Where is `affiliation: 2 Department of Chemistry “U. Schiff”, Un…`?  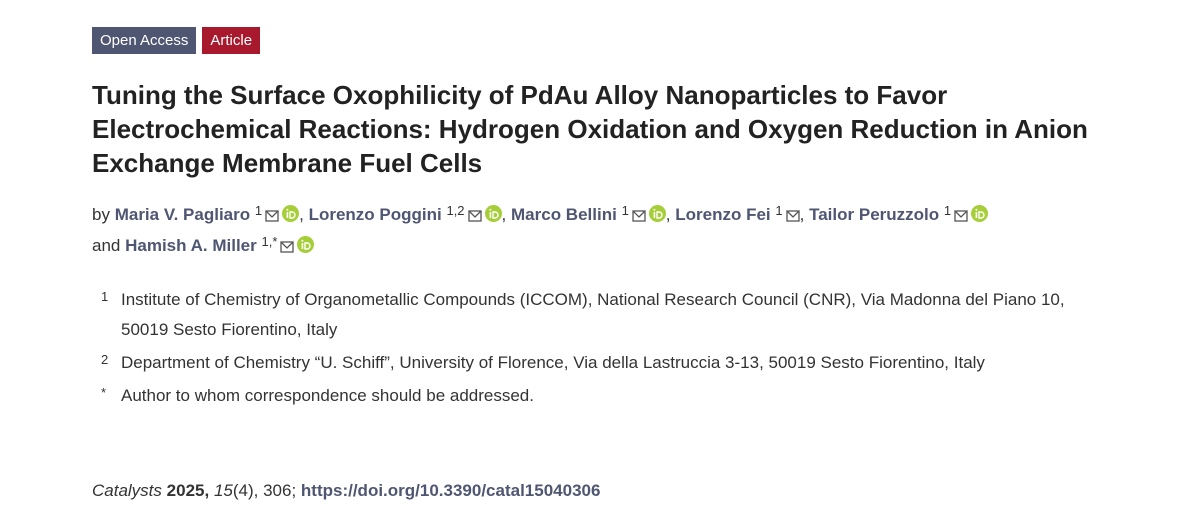
affiliation: 2 Department of Chemistry “U. Schiff”, Un… is located at coordinates (592, 363).